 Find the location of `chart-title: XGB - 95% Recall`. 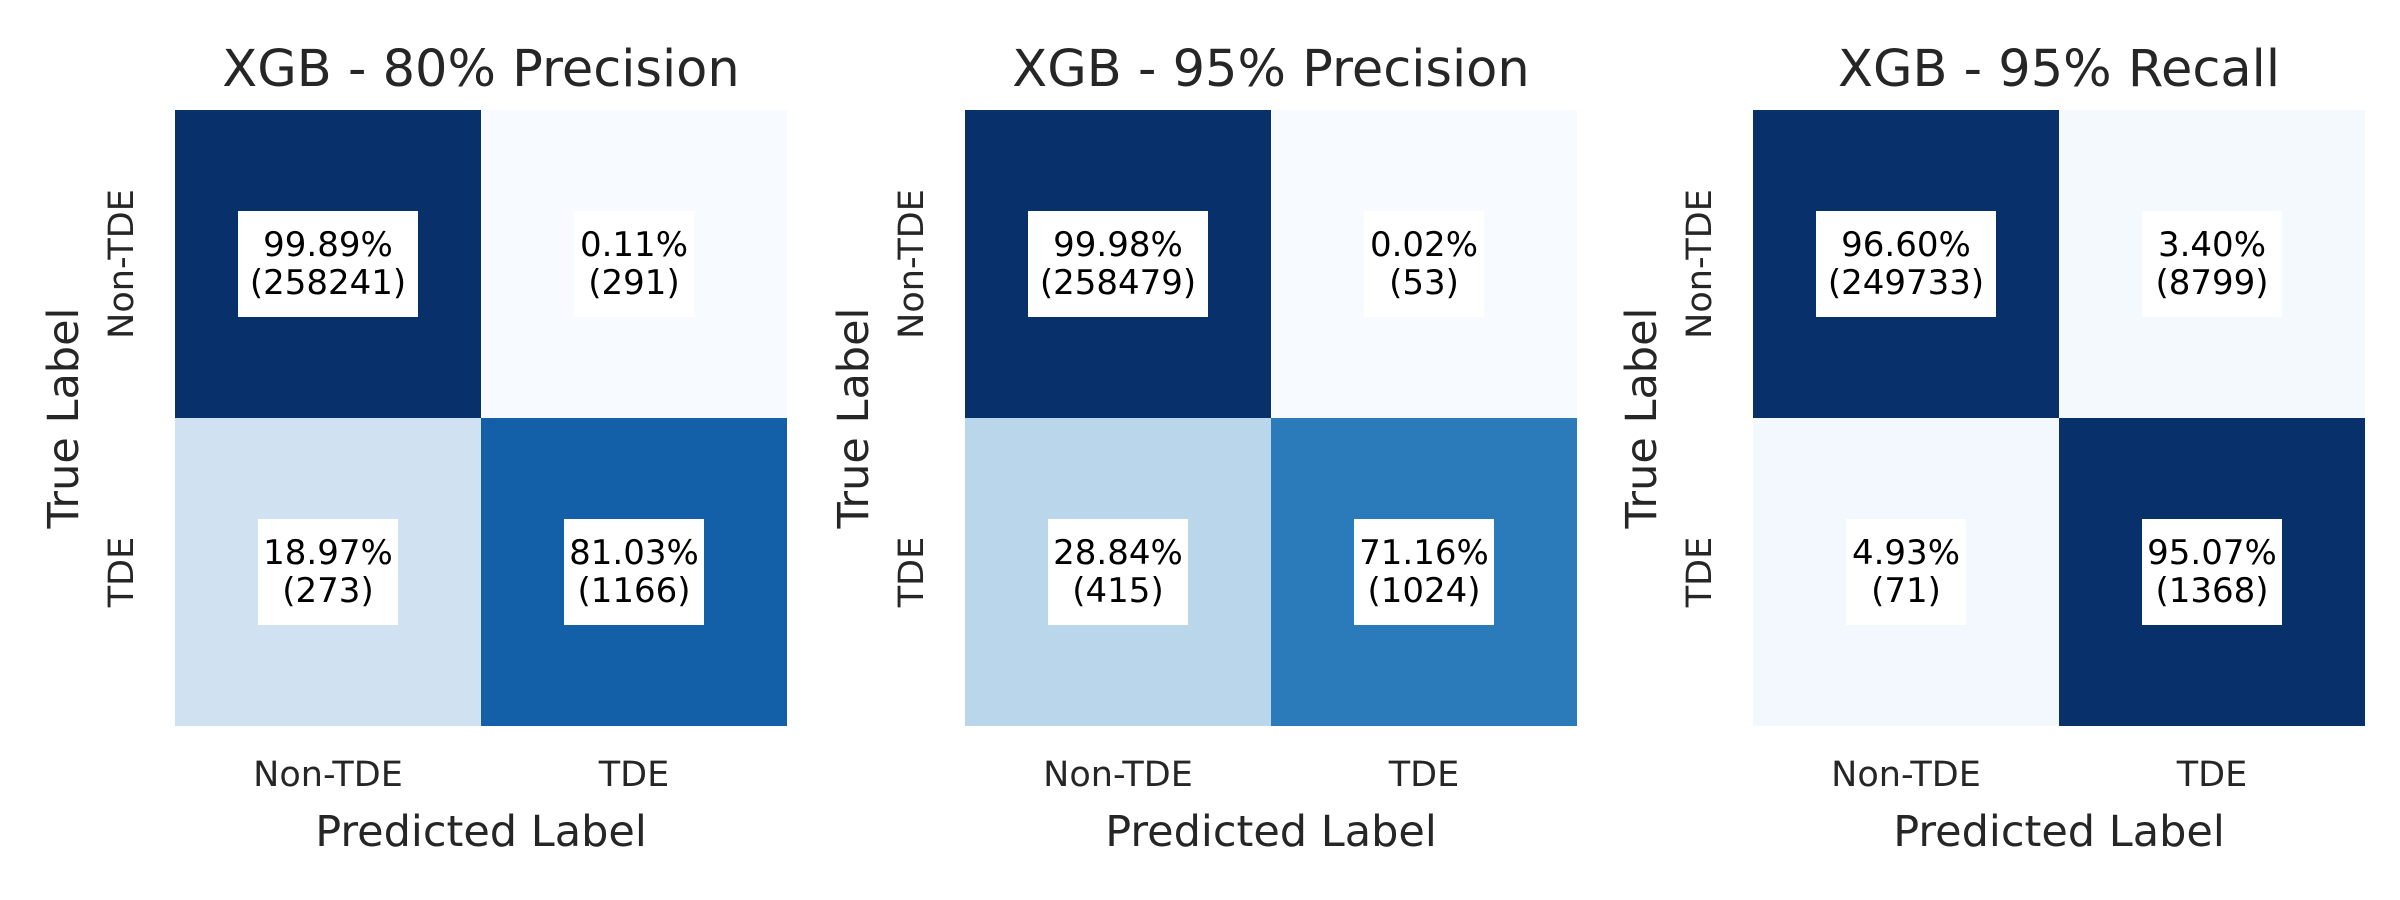

chart-title: XGB - 95% Recall is located at coordinates (2059, 69).